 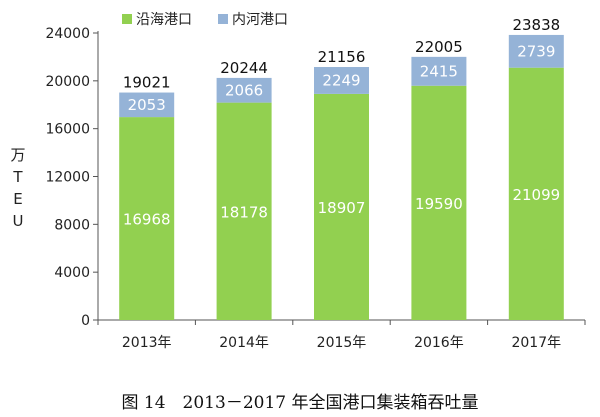 What do you see at coordinates (439, 343) in the screenshot?
I see `x-tick-label: 2016年` at bounding box center [439, 343].